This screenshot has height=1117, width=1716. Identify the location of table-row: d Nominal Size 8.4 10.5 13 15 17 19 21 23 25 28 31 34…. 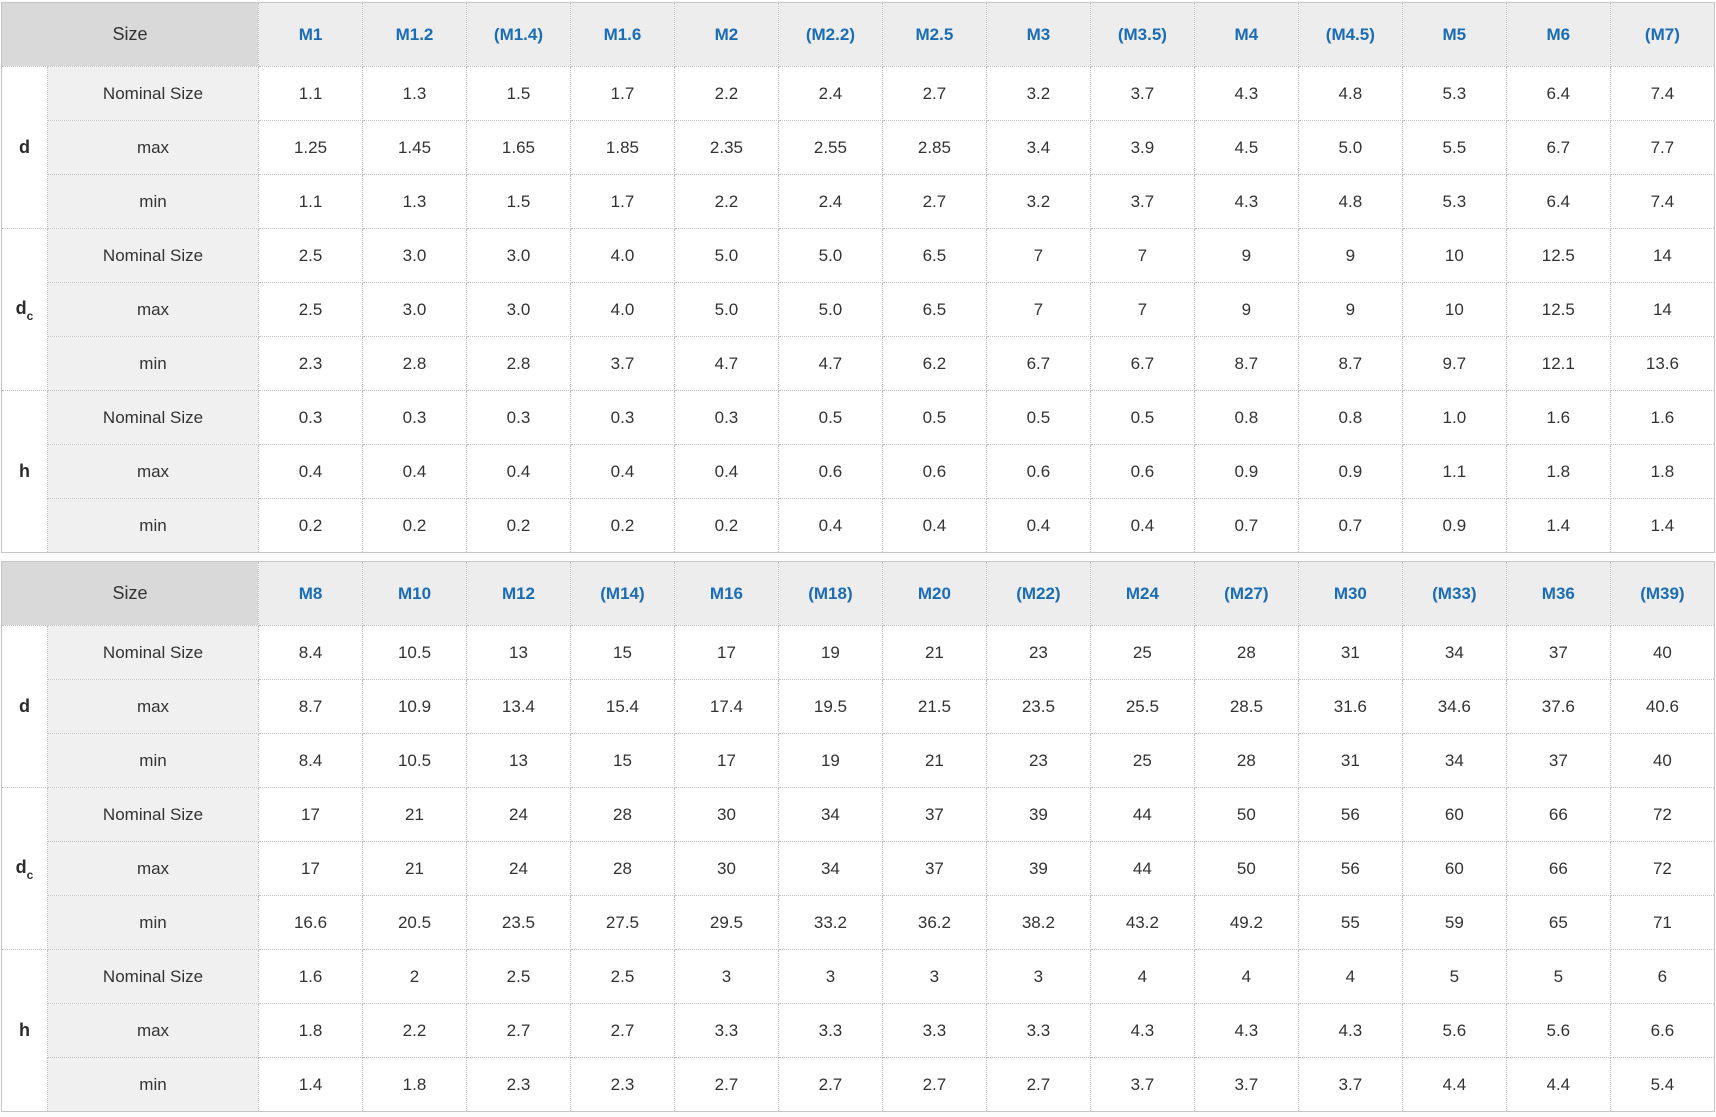
(858, 706).